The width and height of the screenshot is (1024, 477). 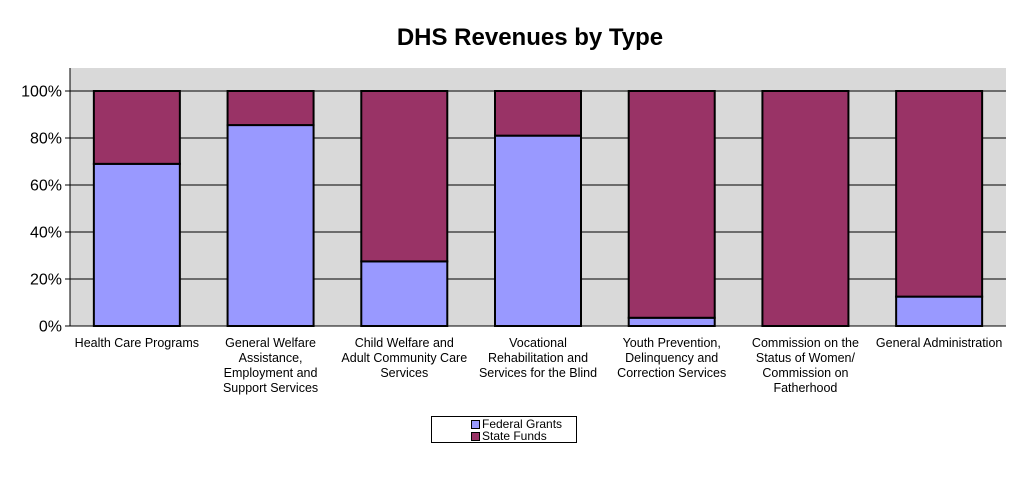 I want to click on y-tick-label: 20%, so click(x=46, y=280).